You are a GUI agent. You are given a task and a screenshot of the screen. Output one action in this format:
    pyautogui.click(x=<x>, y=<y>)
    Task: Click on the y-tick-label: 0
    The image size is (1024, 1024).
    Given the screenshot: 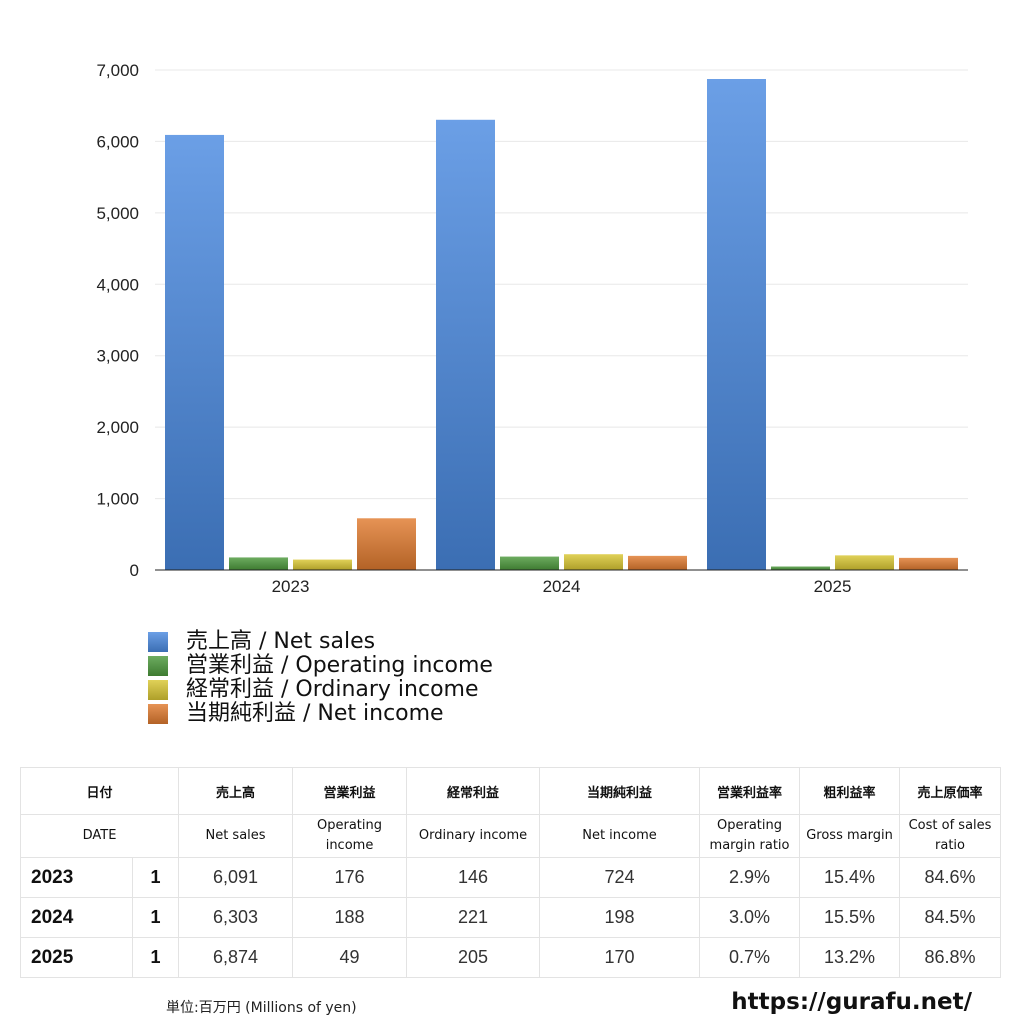 What is the action you would take?
    pyautogui.click(x=134, y=570)
    